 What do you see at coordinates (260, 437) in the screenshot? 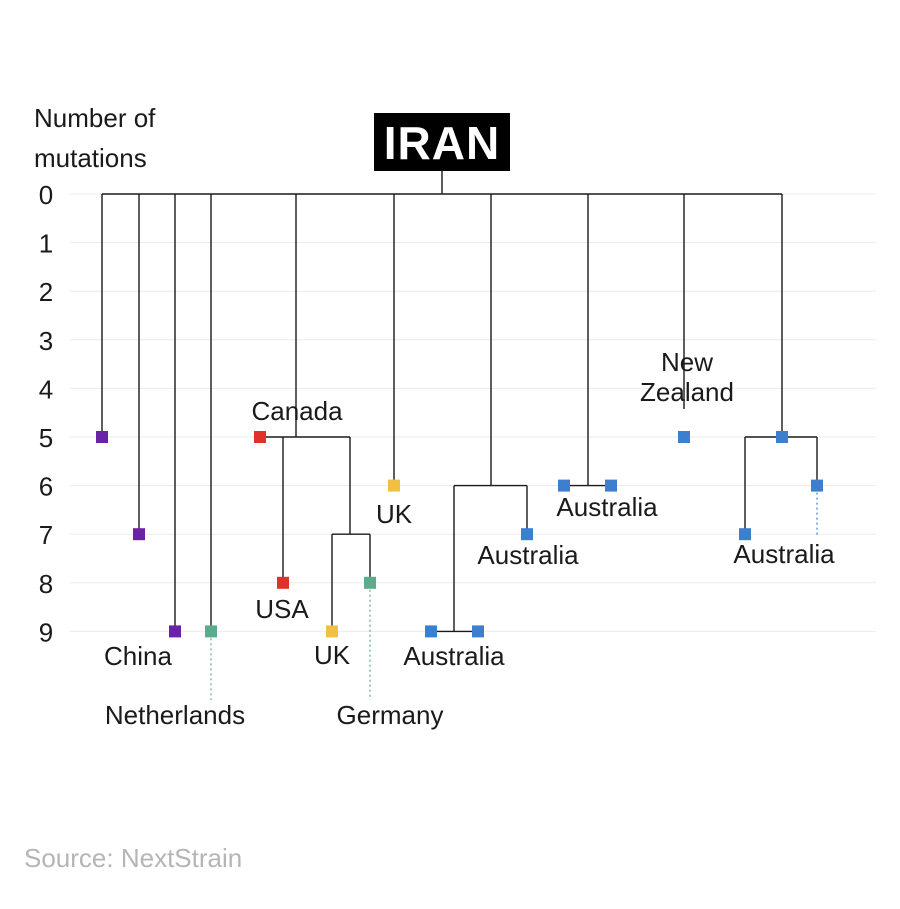
I see `sample-marker-canada` at bounding box center [260, 437].